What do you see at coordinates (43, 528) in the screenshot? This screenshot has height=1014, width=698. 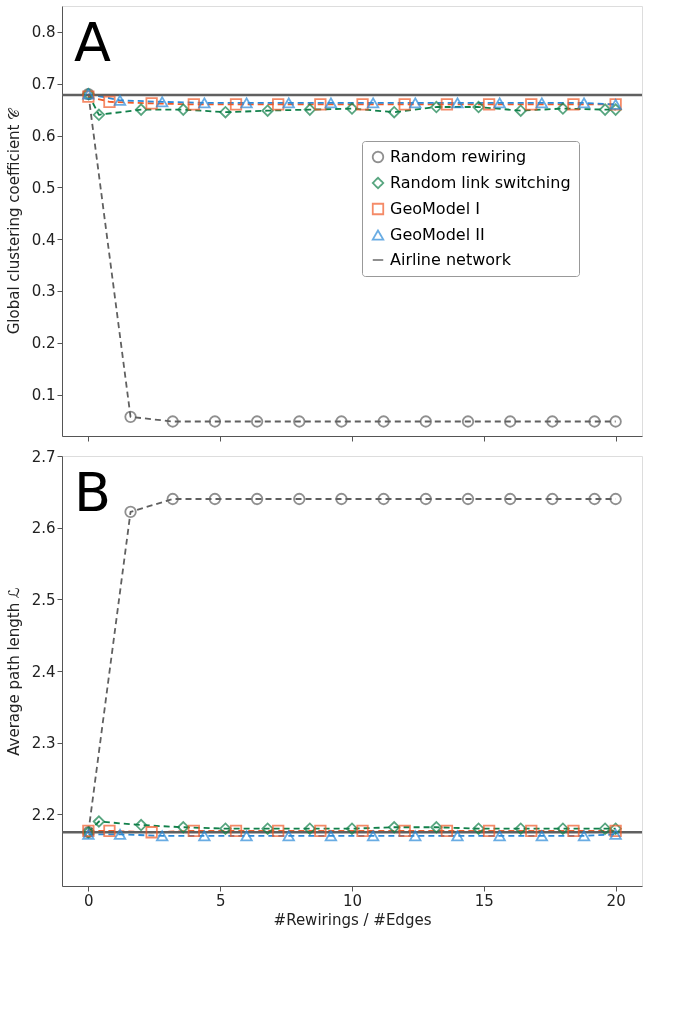 I see `y-tick-label: 2.6` at bounding box center [43, 528].